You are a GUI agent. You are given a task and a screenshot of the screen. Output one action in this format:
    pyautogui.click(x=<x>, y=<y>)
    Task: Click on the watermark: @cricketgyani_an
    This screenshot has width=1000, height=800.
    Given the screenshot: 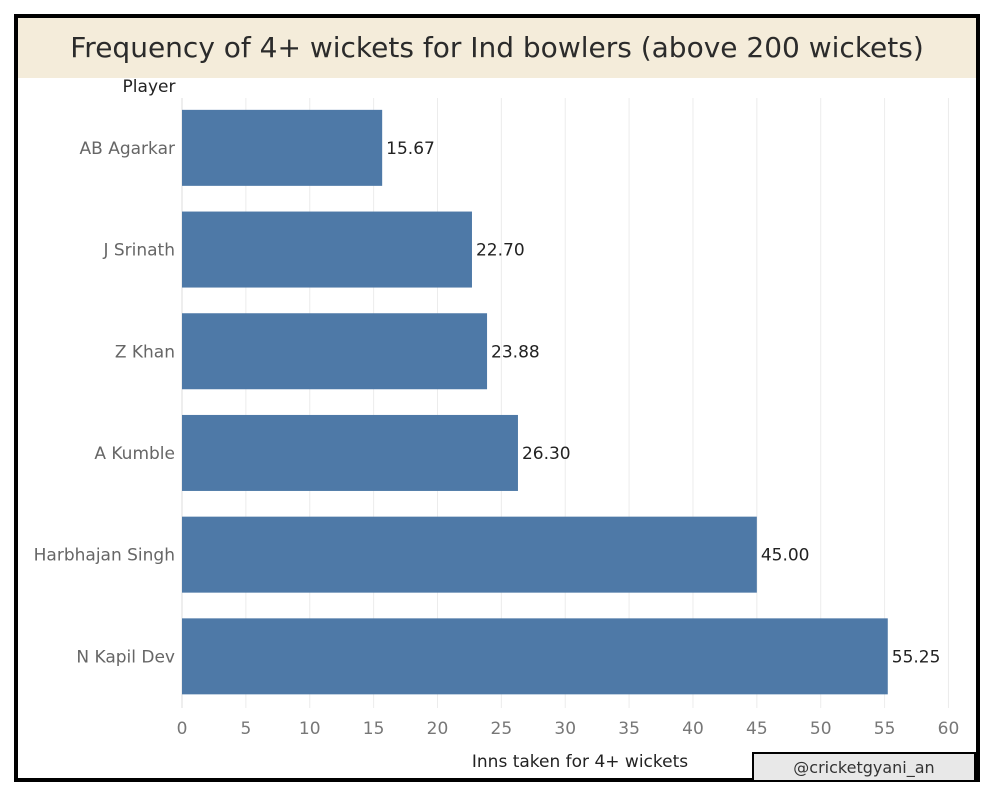 What is the action you would take?
    pyautogui.click(x=864, y=767)
    